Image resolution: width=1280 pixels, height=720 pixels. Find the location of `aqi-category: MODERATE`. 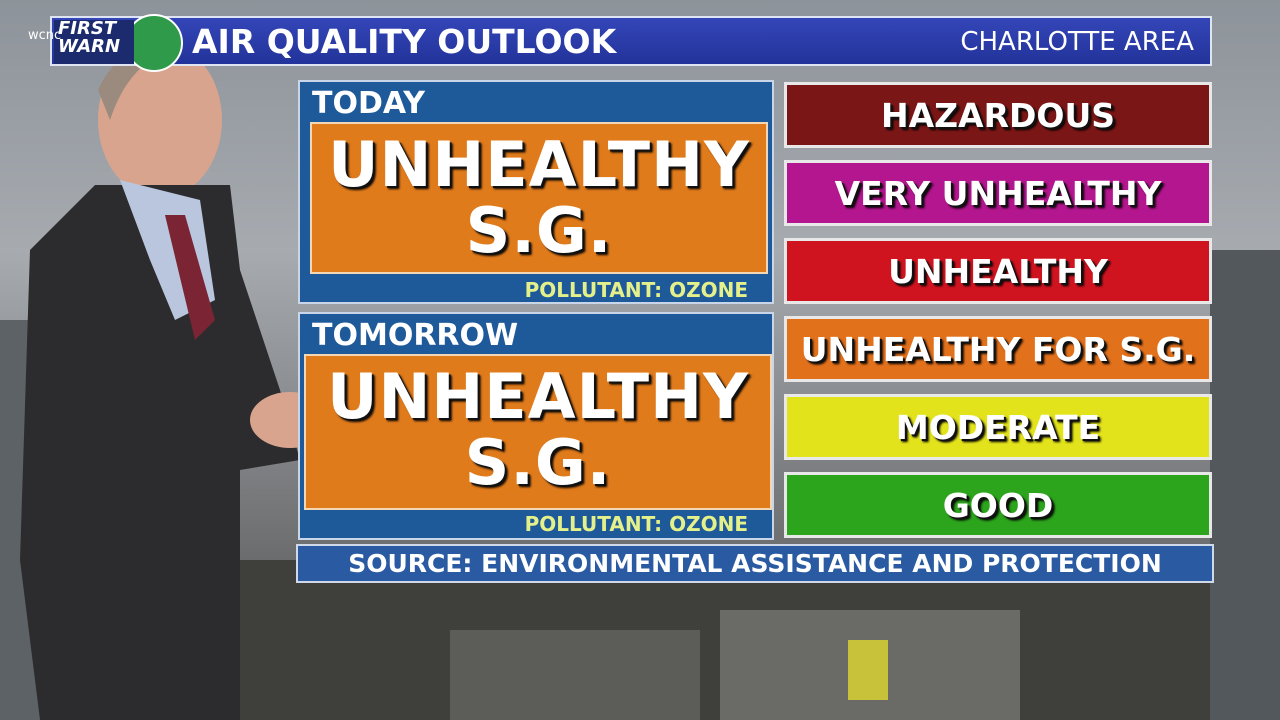

aqi-category: MODERATE is located at coordinates (998, 427).